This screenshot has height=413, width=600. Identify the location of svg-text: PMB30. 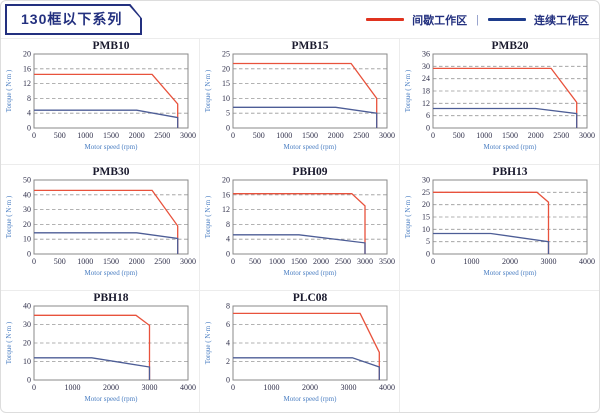
(111, 172).